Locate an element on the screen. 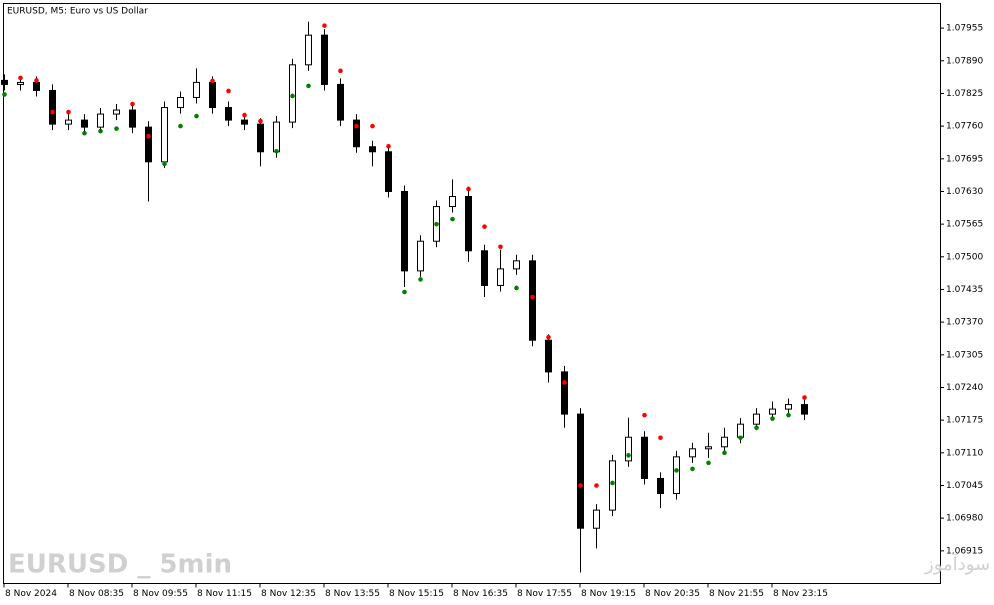 This screenshot has height=605, width=994. y-tick-label: 1.06915 is located at coordinates (964, 551).